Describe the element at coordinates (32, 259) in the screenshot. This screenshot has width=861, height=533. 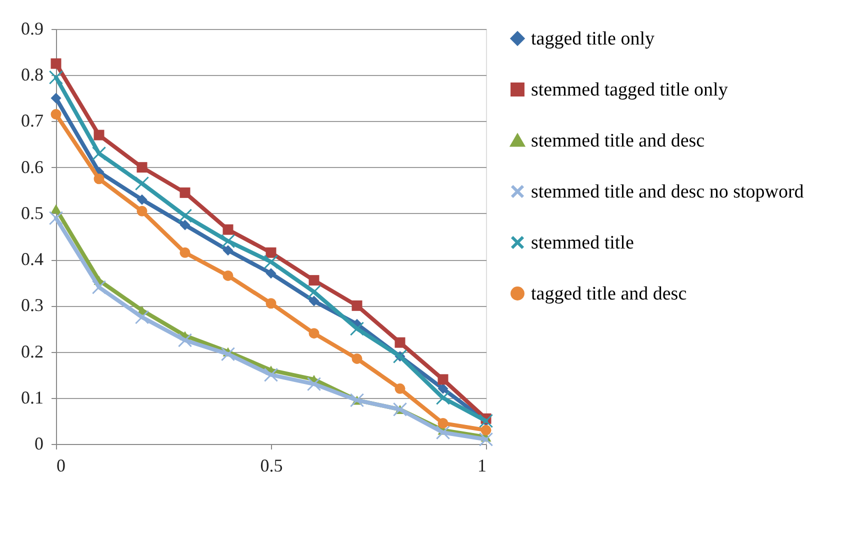
I see `y-tick-label: 0.4` at that location.